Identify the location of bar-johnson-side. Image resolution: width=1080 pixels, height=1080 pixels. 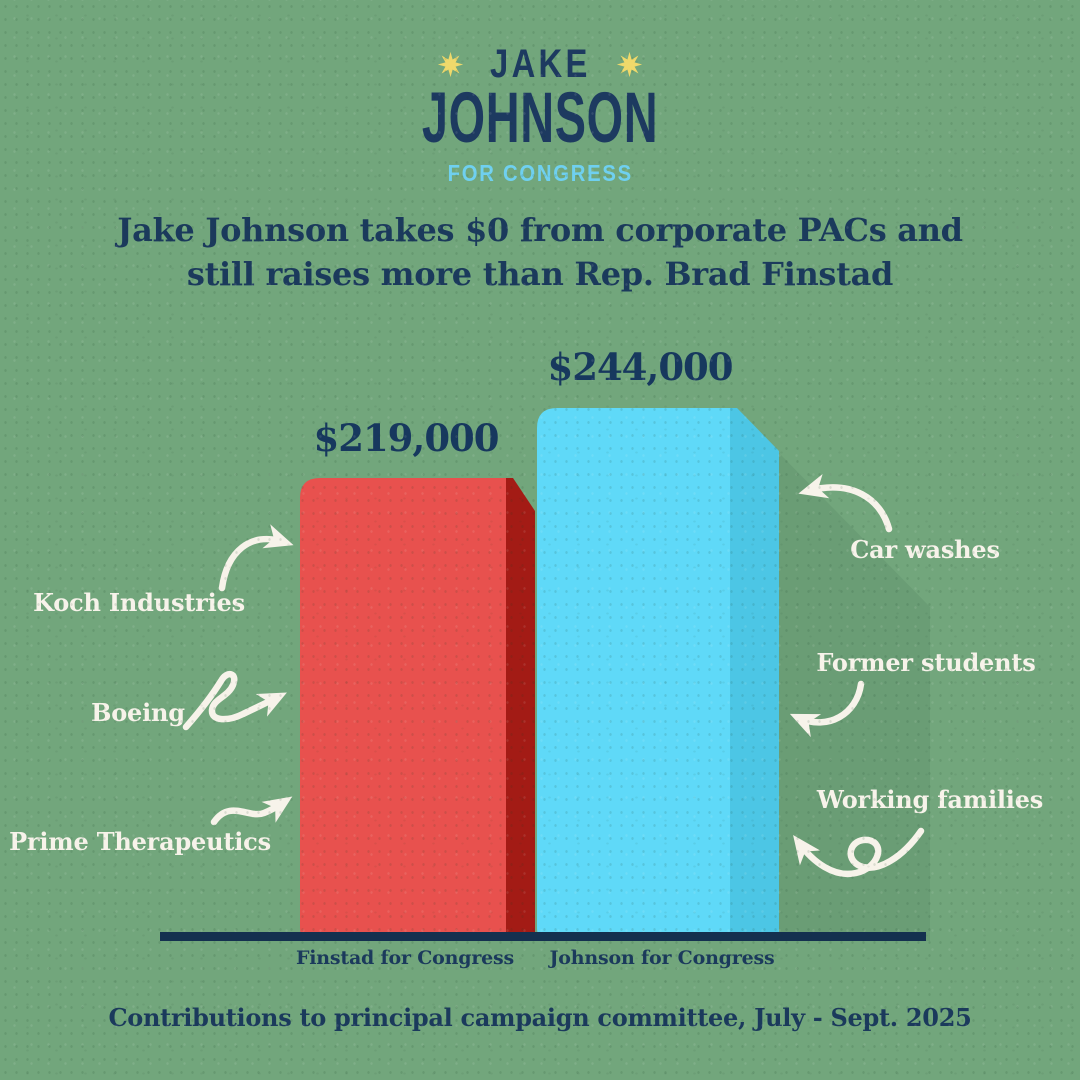
(754, 674).